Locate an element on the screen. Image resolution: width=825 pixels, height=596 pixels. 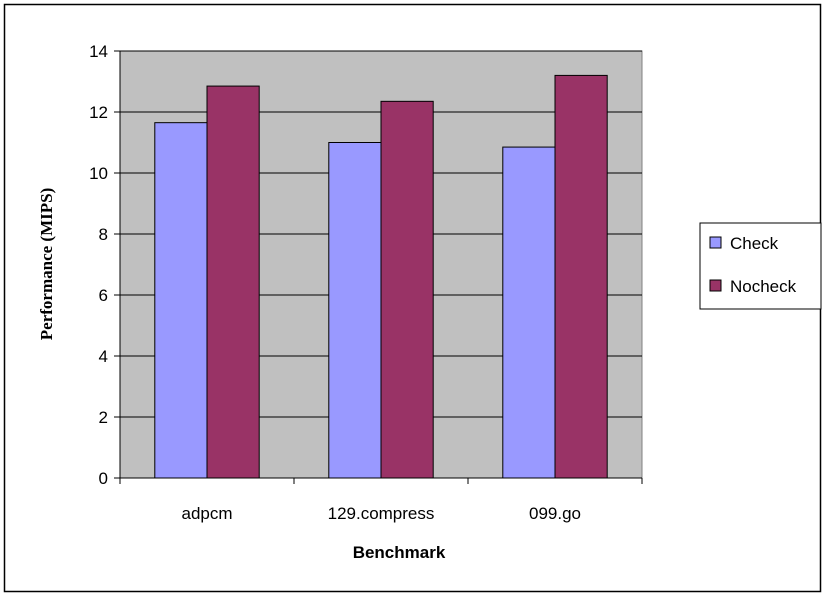
y-axis-label: Performance (MIPS) is located at coordinates (46, 264).